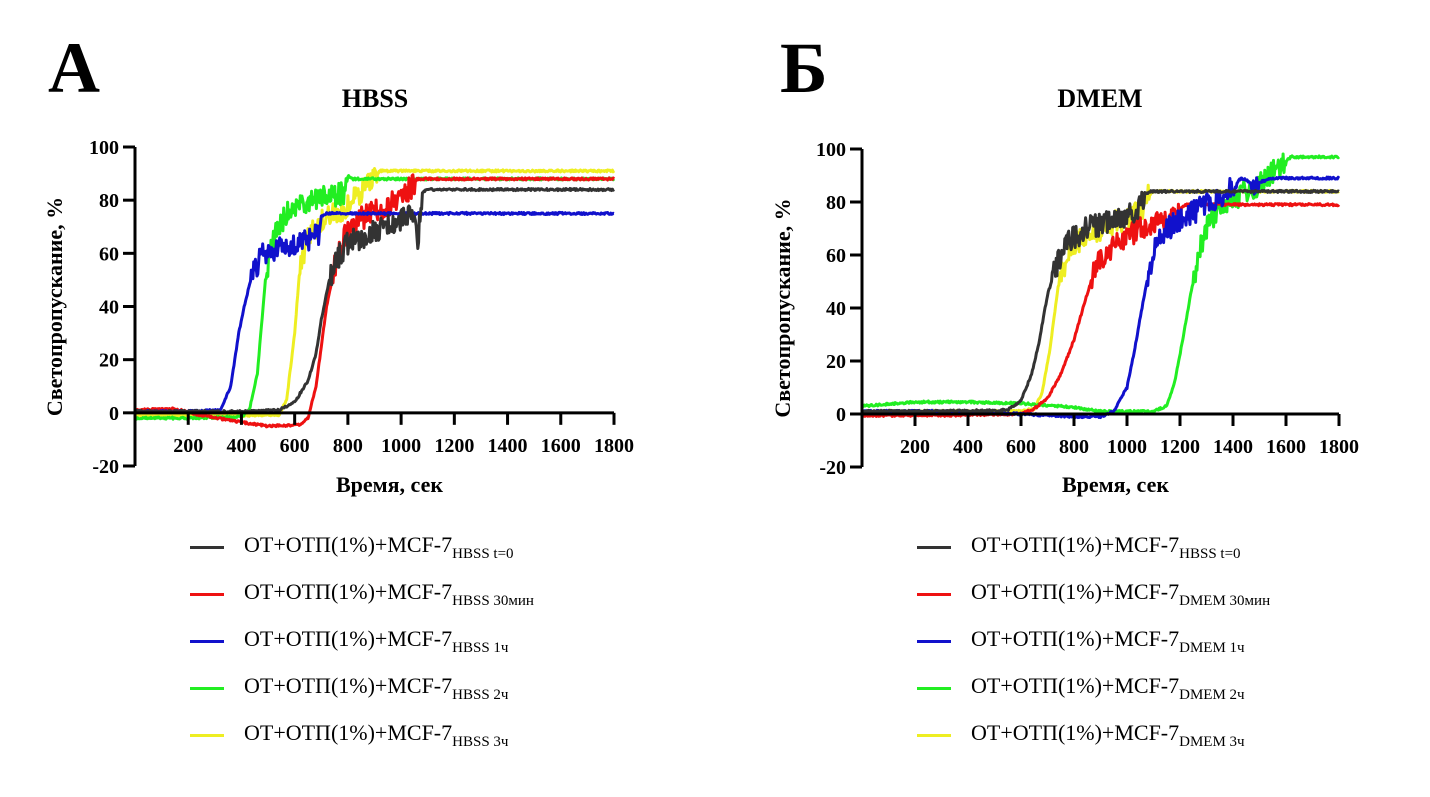 The width and height of the screenshot is (1430, 797). I want to click on legend-item: ОТ+ОТП(1%)+MCF-7DMEM 1ч, so click(1093, 641).